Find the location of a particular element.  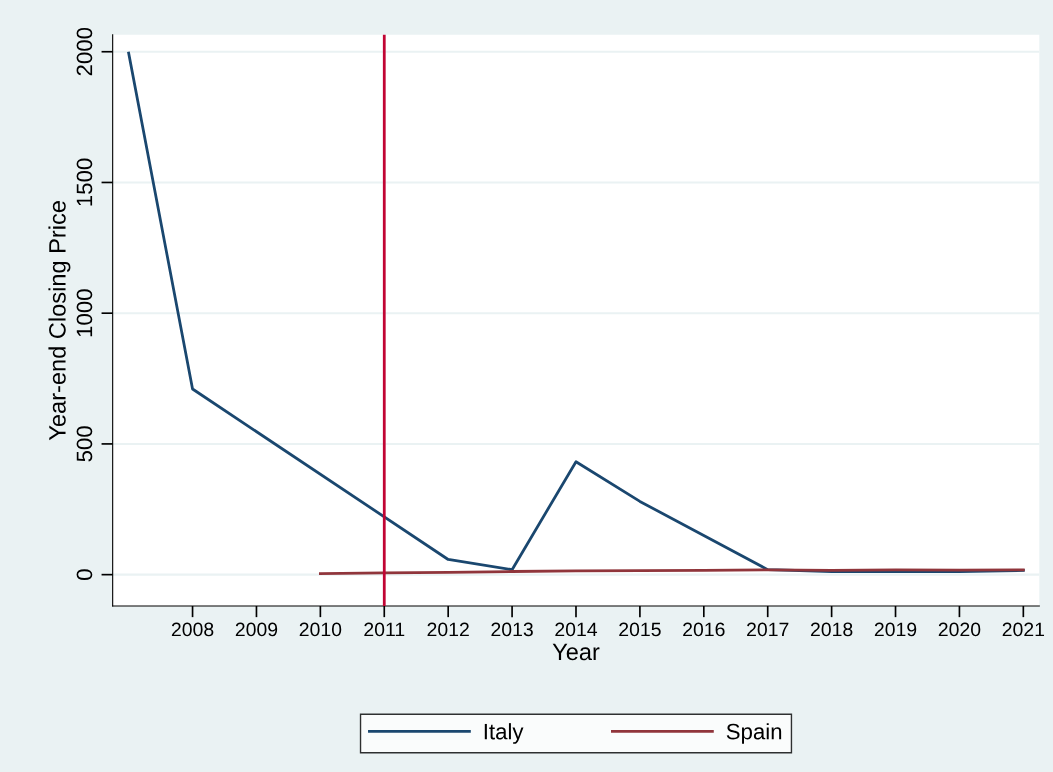

y-tick-label: 500 is located at coordinates (84, 444).